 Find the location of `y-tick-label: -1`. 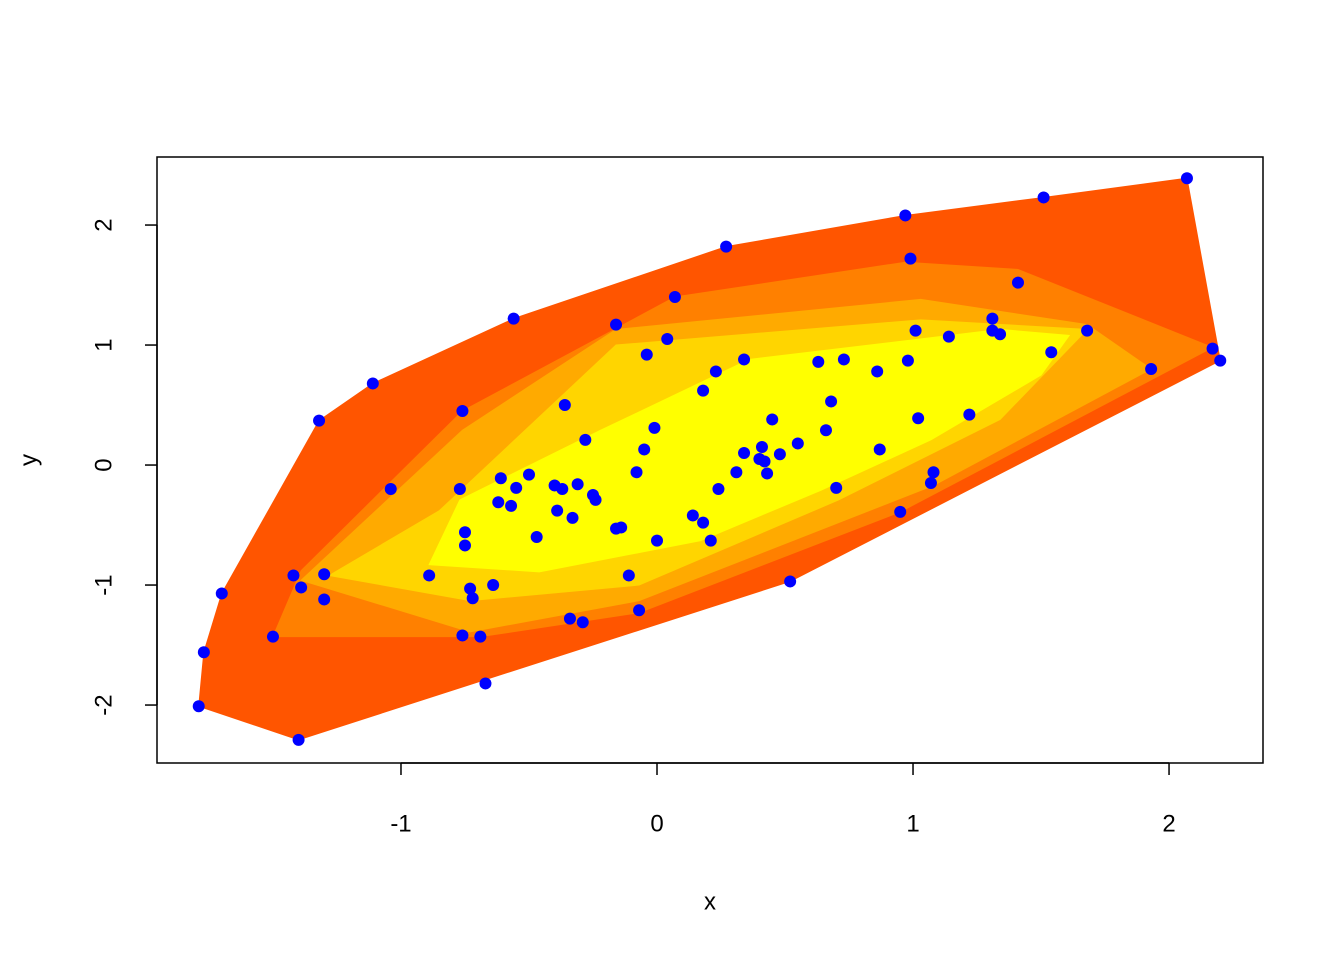

y-tick-label: -1 is located at coordinates (103, 584).